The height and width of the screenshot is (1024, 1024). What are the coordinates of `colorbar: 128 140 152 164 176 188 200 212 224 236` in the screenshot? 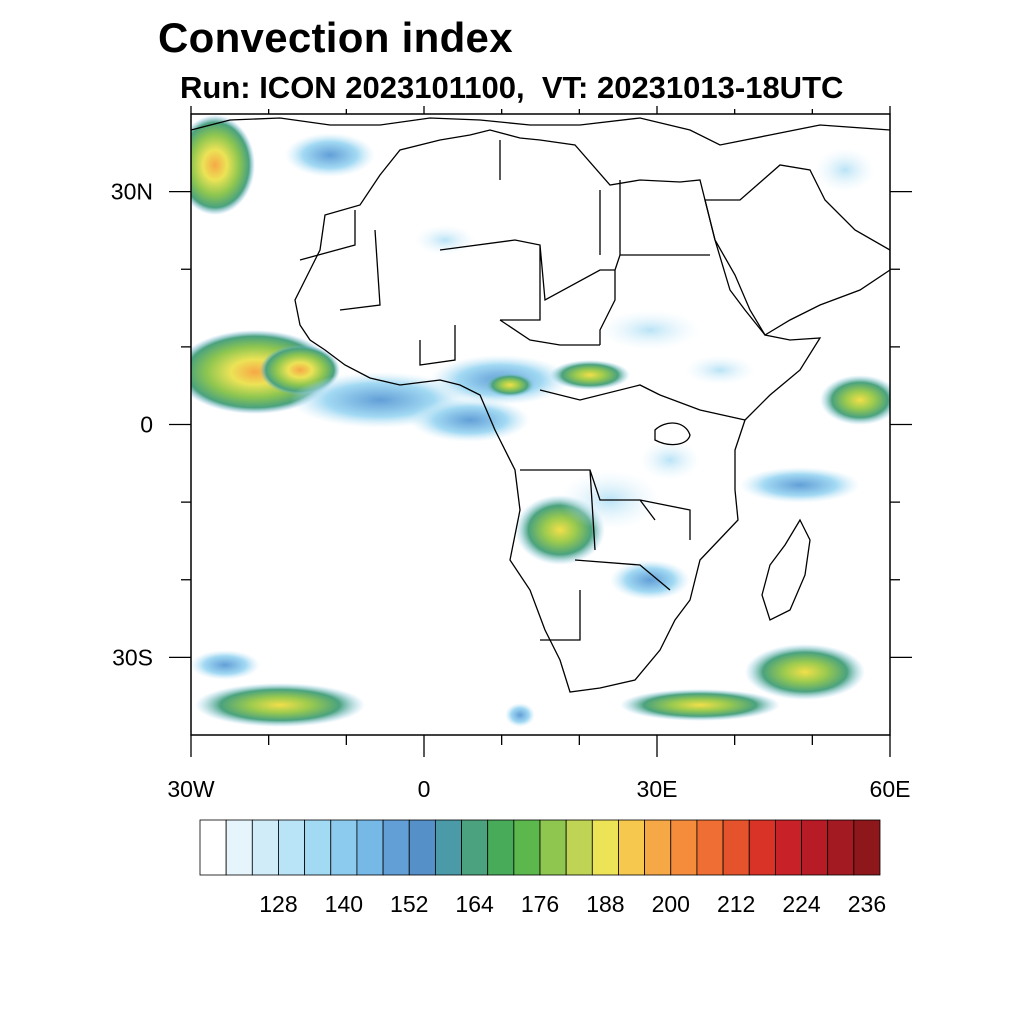 It's located at (542, 868).